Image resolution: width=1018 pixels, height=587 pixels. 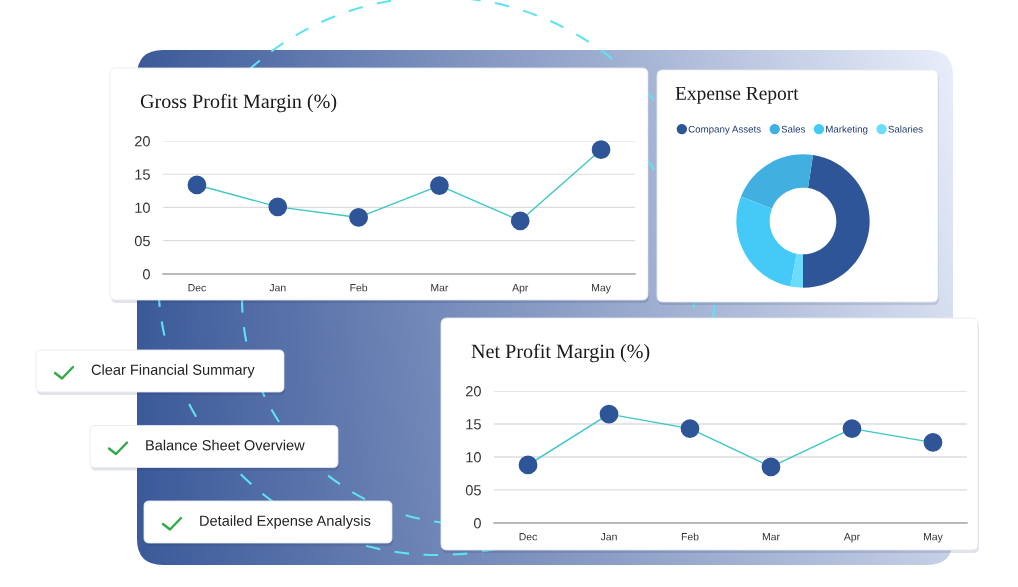 I want to click on text: Balance Sheet Overview, so click(x=225, y=445).